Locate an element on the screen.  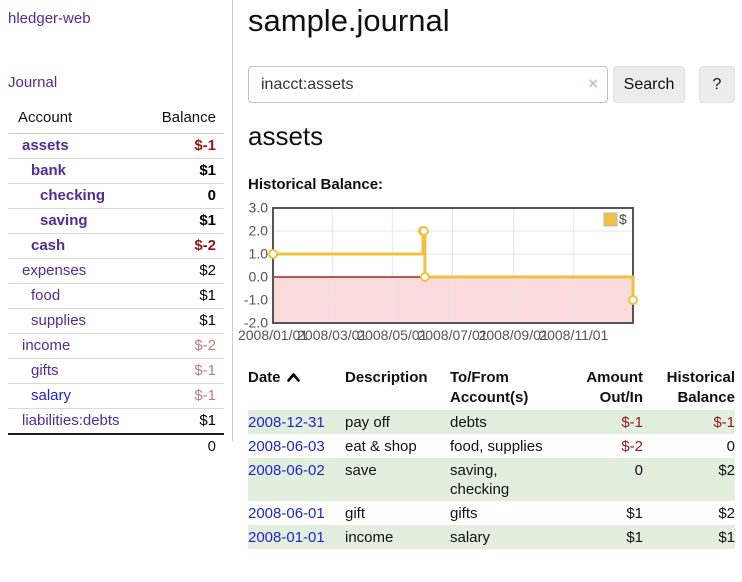
account-link: supplies is located at coordinates (59, 320).